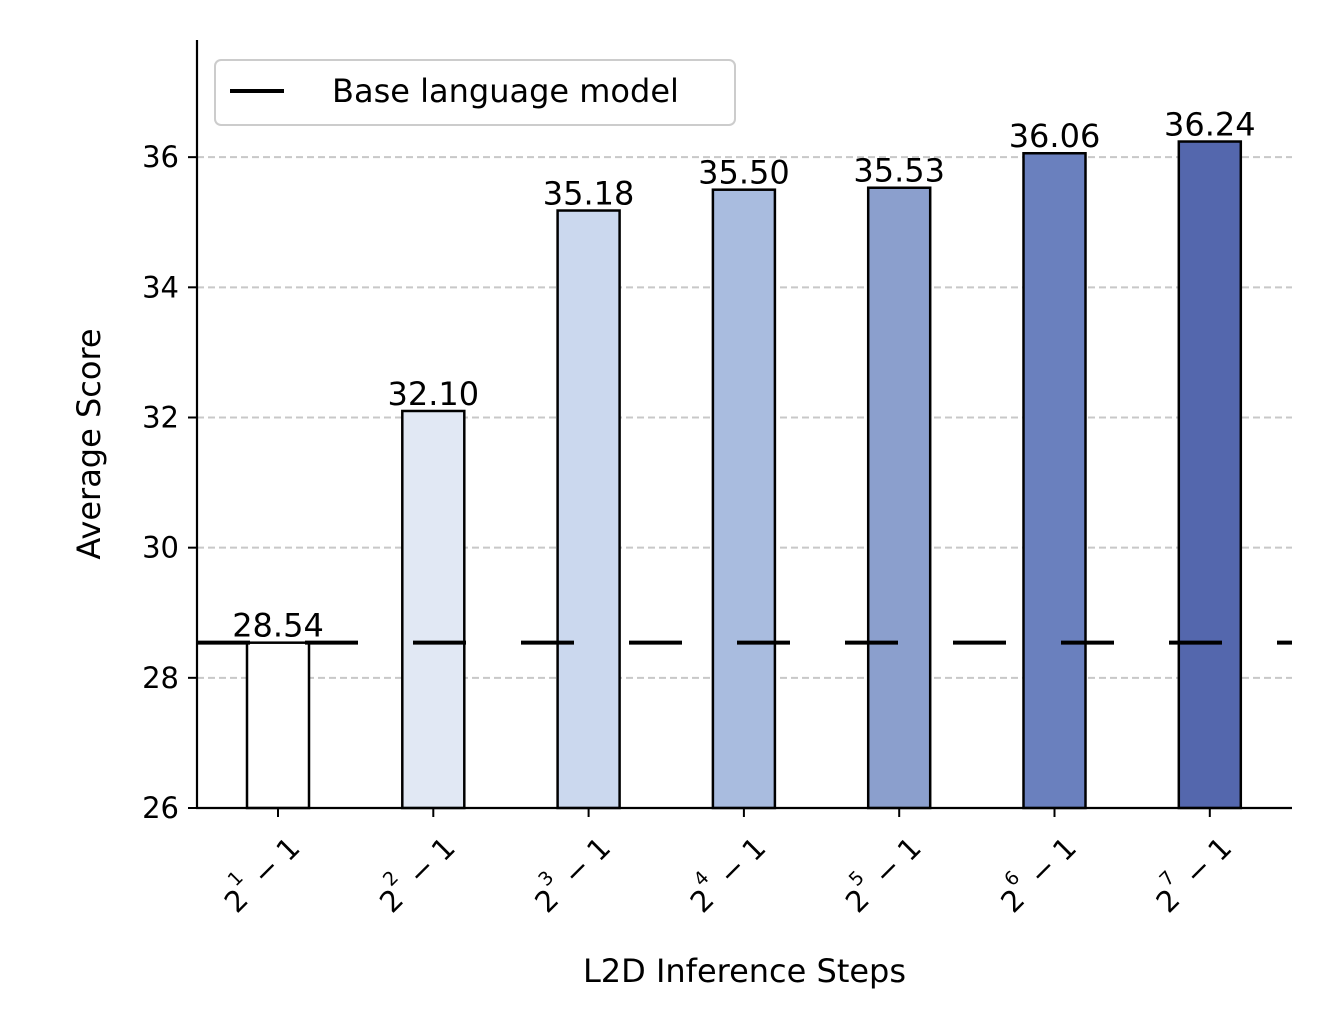 The height and width of the screenshot is (1010, 1340). What do you see at coordinates (278, 626) in the screenshot?
I see `bar-value-label-1: 28.54` at bounding box center [278, 626].